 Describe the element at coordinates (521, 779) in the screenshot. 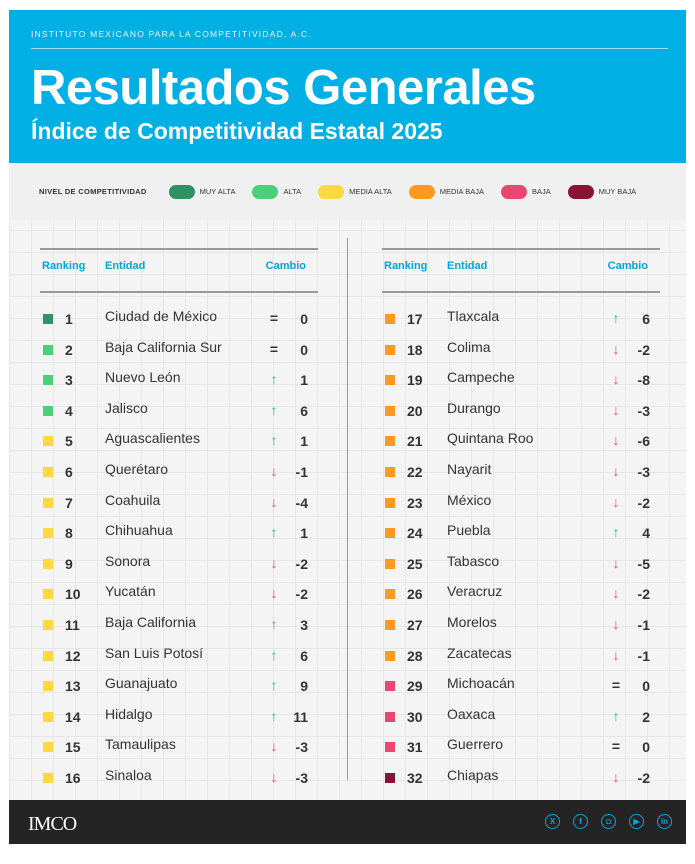

I see `table-row: 32 Chiapas ↓ -2` at that location.